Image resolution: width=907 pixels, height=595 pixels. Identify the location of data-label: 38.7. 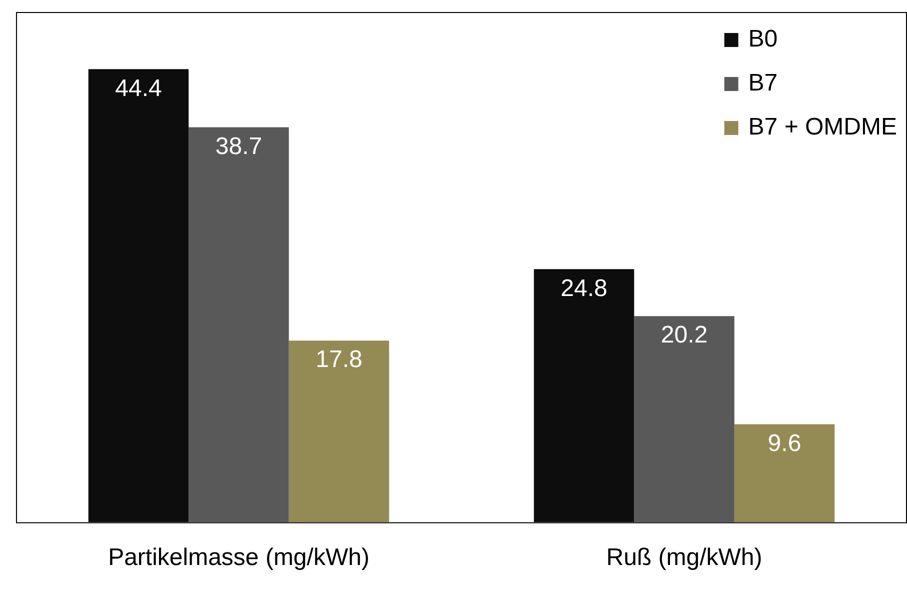
(238, 146).